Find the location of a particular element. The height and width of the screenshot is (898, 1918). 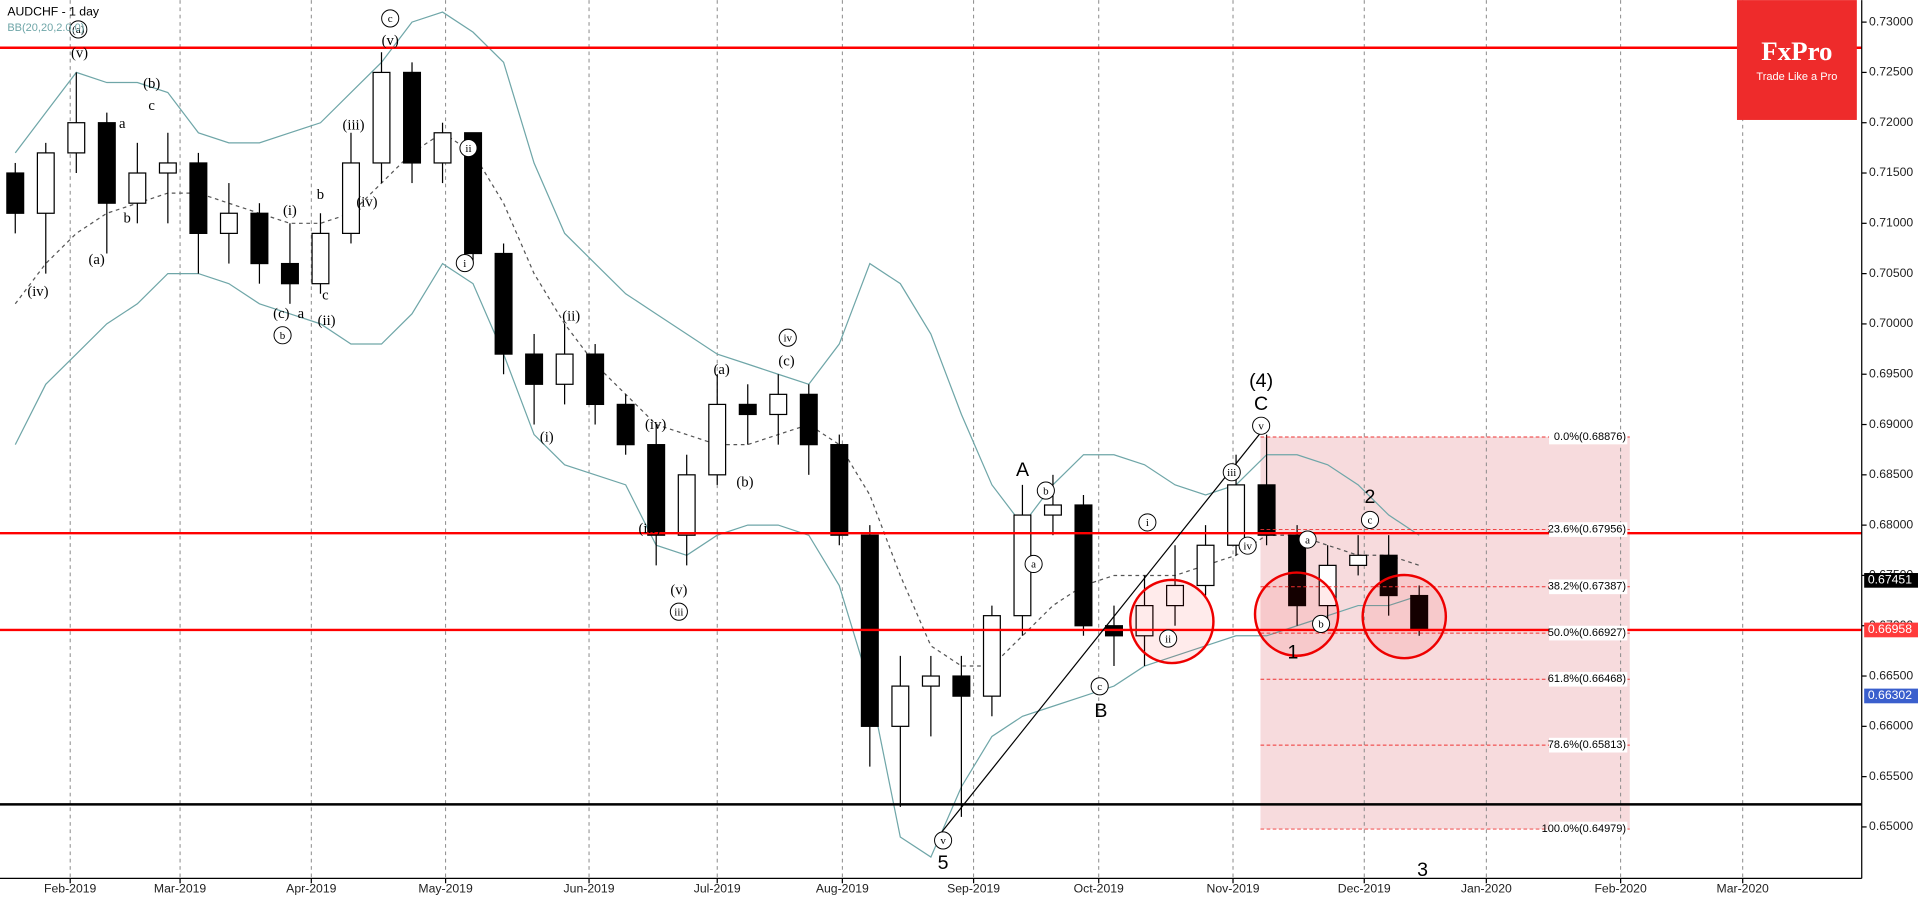

fib-label: 100.0%(0.64979) is located at coordinates (1584, 829).